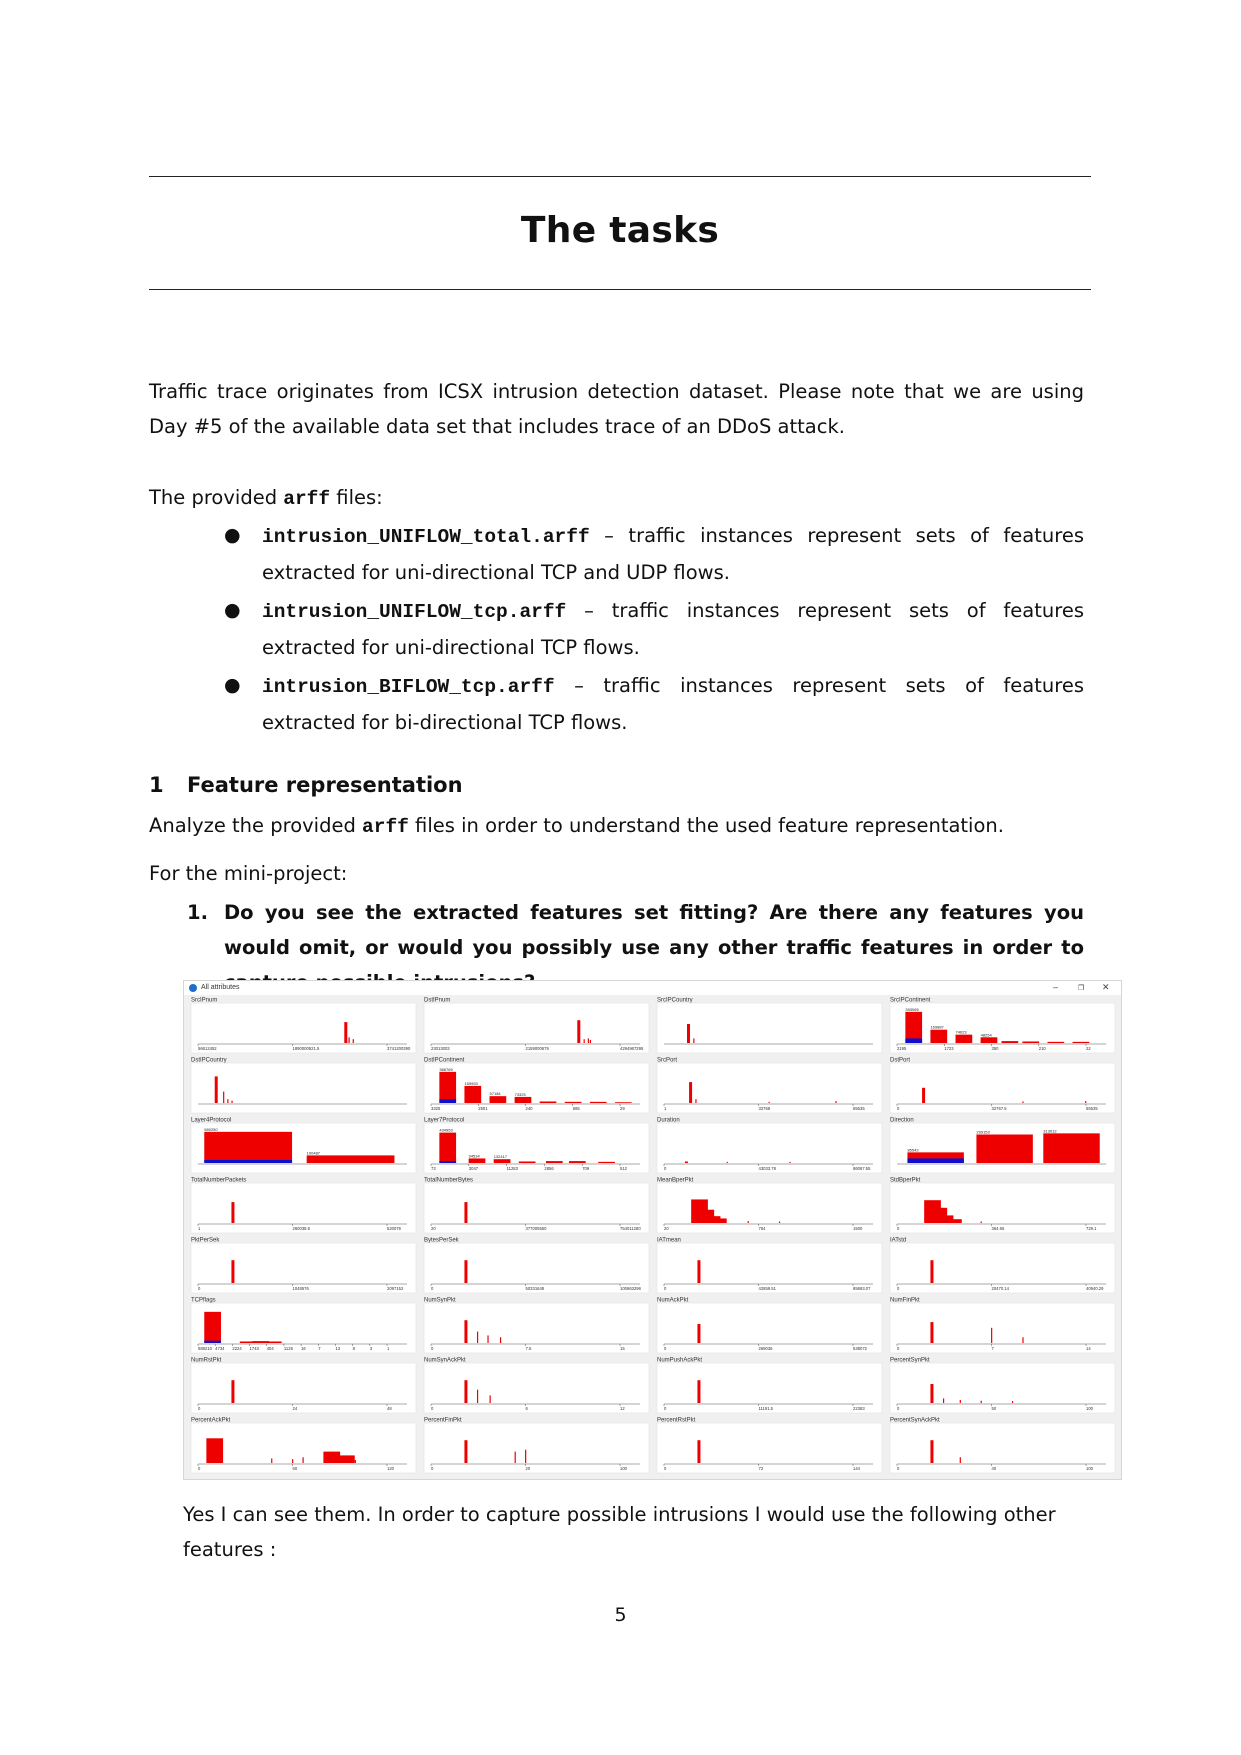 Image resolution: width=1241 pixels, height=1755 pixels. Describe the element at coordinates (962, 1032) in the screenshot. I see `bar-count-label: 74623` at that location.